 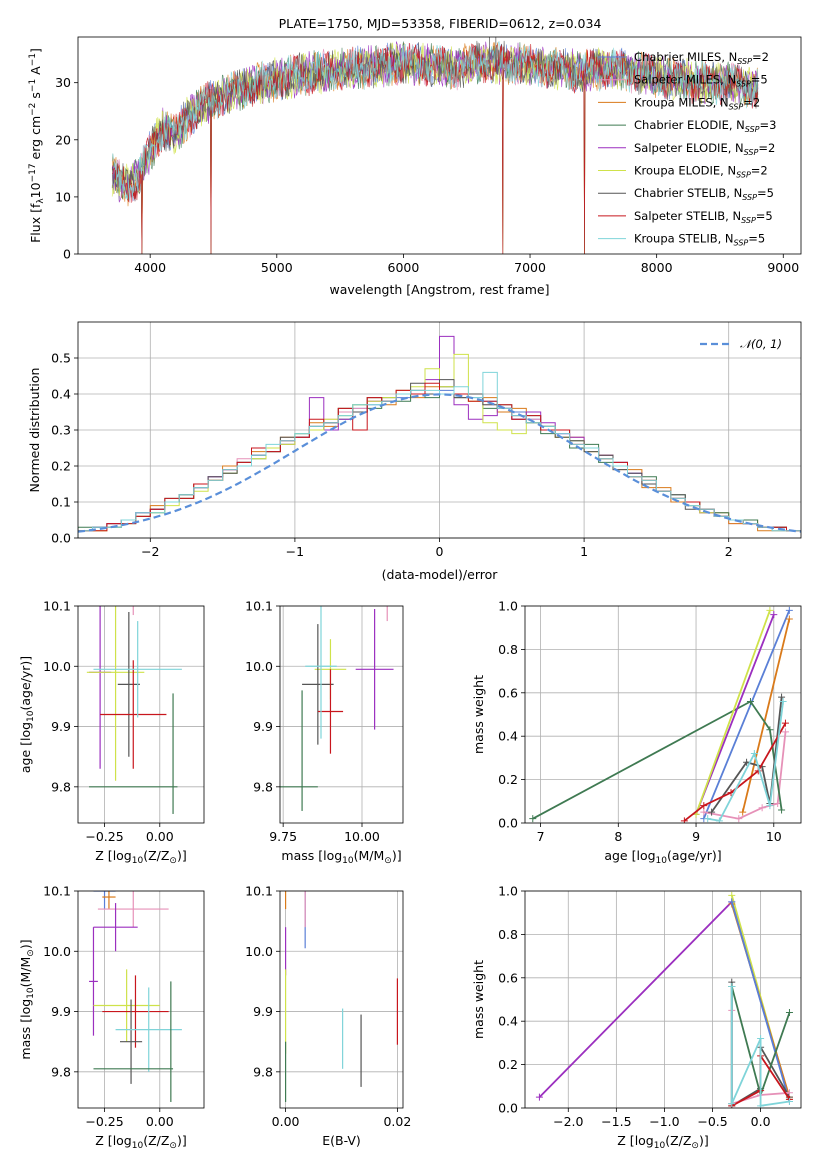 I want to click on x-tick-label: −1.0, so click(x=664, y=1121).